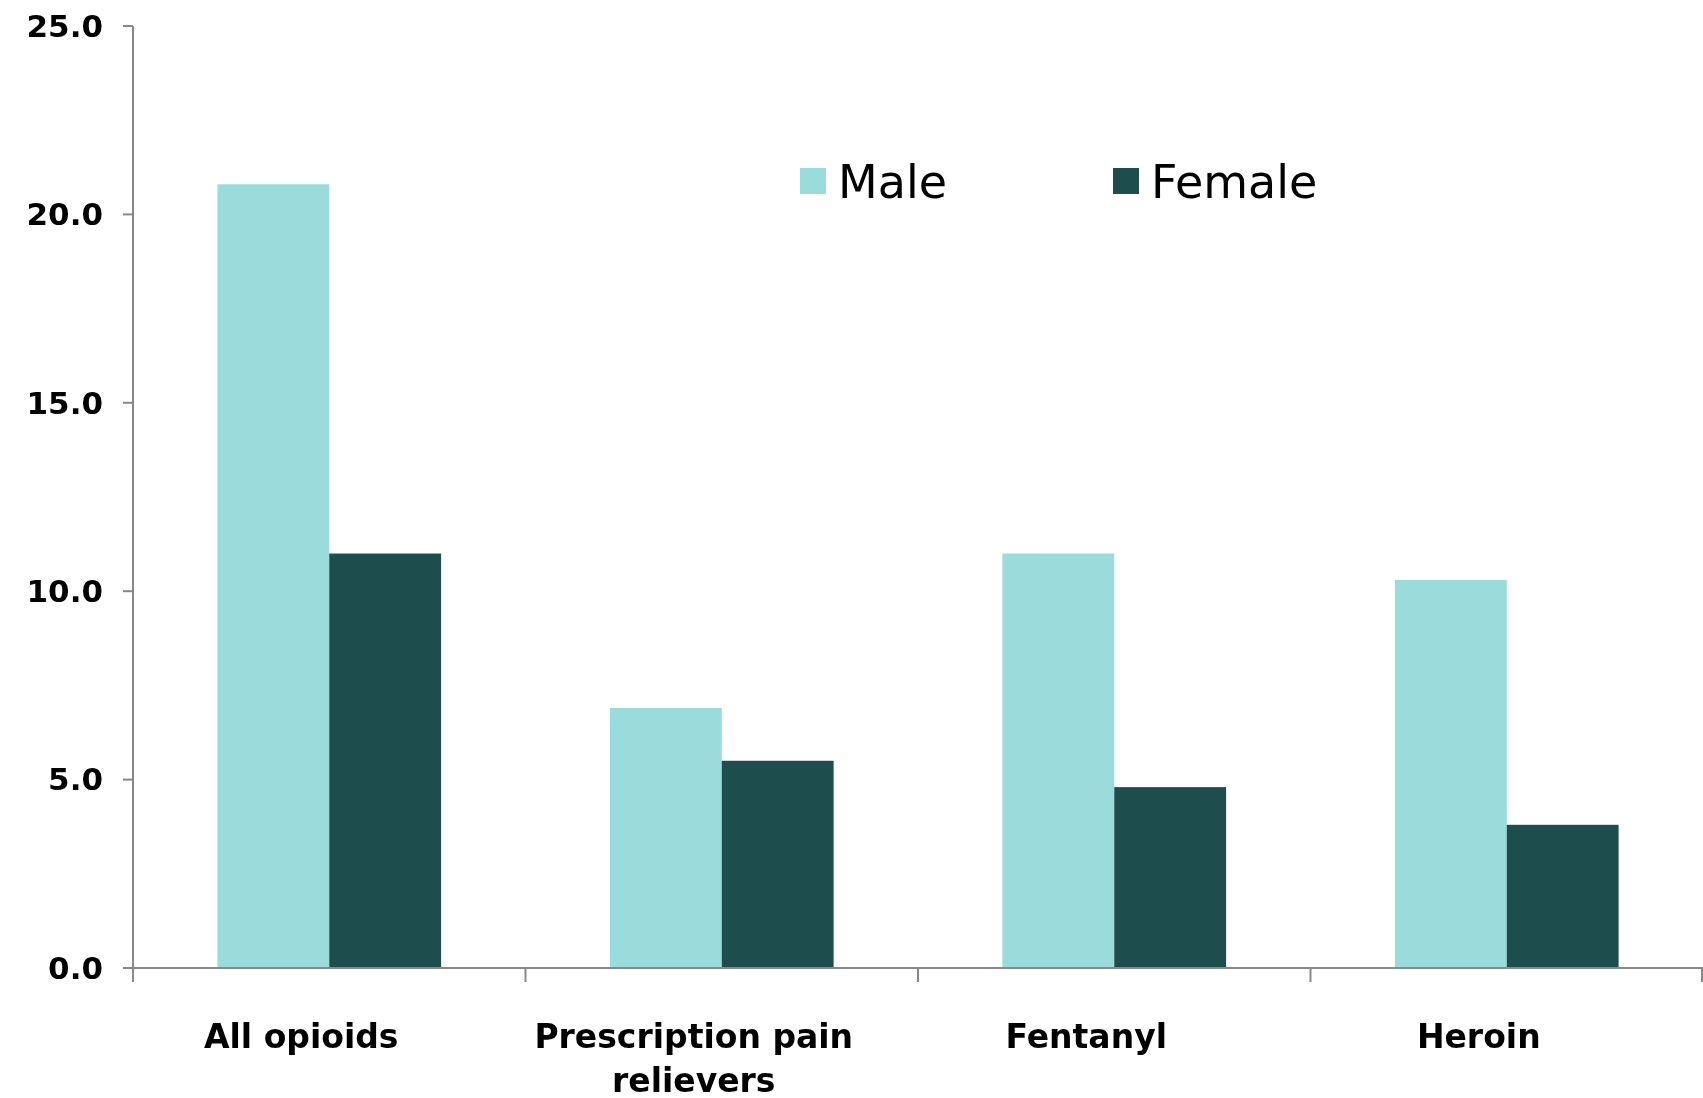  What do you see at coordinates (301, 1036) in the screenshot?
I see `x-tick-label: All opioids` at bounding box center [301, 1036].